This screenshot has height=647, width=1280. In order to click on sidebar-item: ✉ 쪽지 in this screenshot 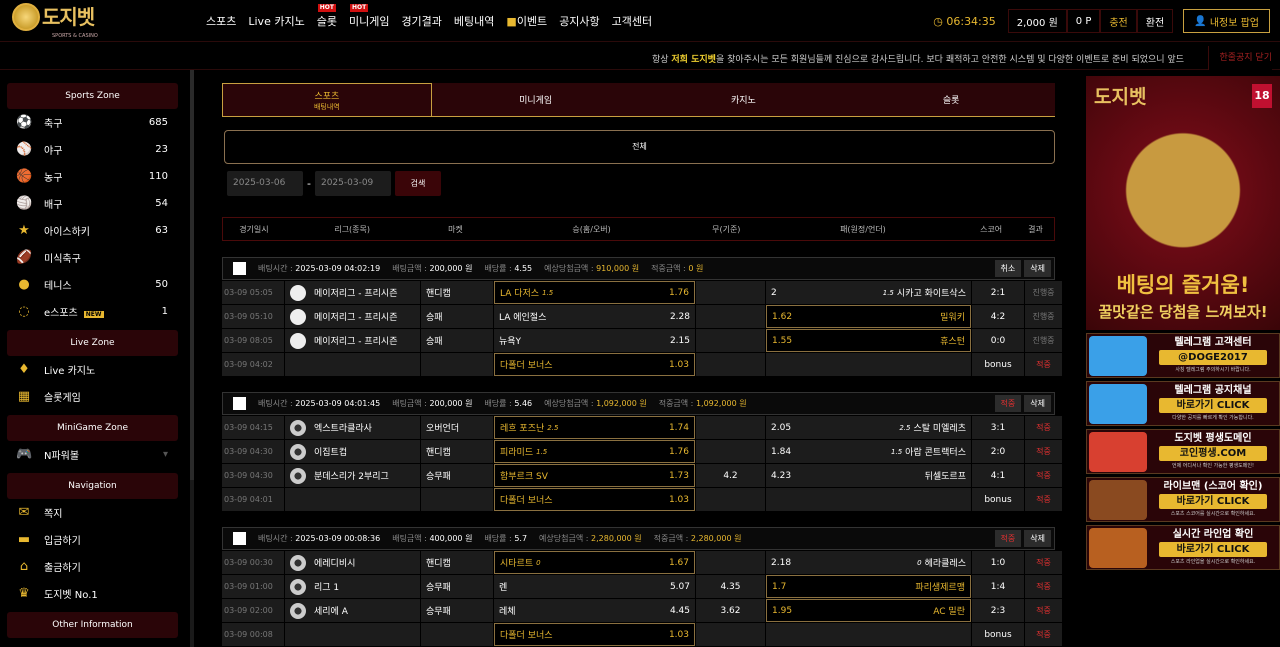, I will do `click(95, 512)`.